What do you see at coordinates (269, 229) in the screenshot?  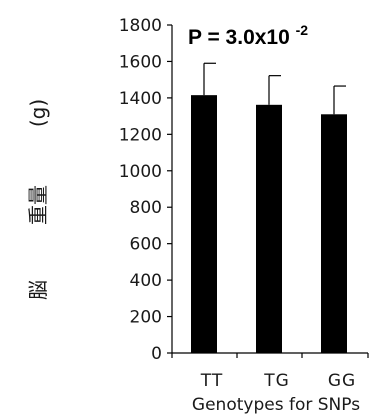 I see `bar-tg` at bounding box center [269, 229].